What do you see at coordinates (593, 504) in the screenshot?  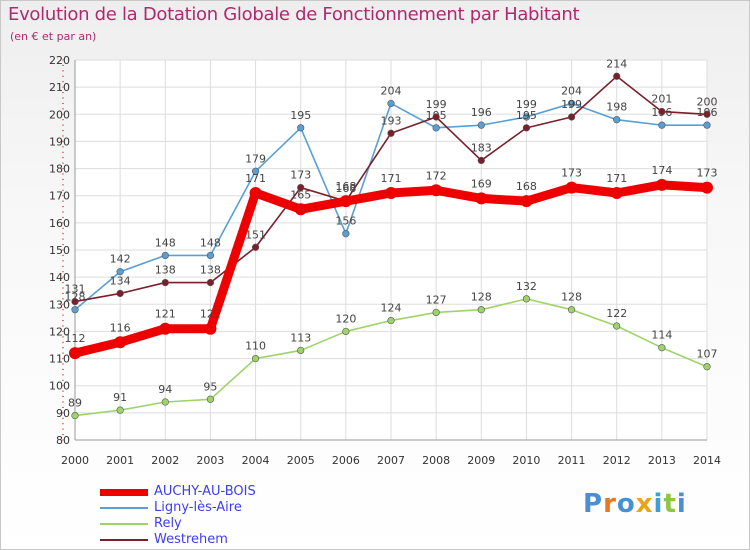 I see `logo-letter: P` at bounding box center [593, 504].